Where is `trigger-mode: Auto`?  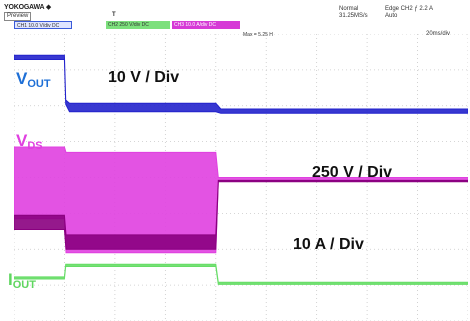
trigger-mode: Auto is located at coordinates (391, 16).